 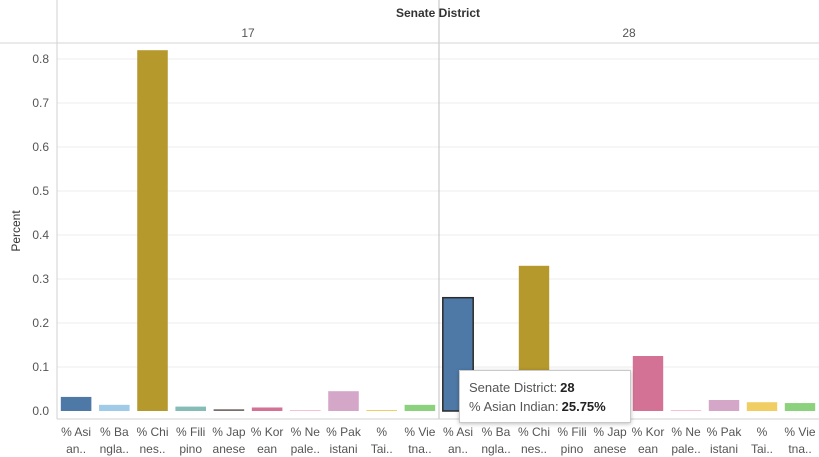 I want to click on y-tick-label: 0.4, so click(x=40, y=235).